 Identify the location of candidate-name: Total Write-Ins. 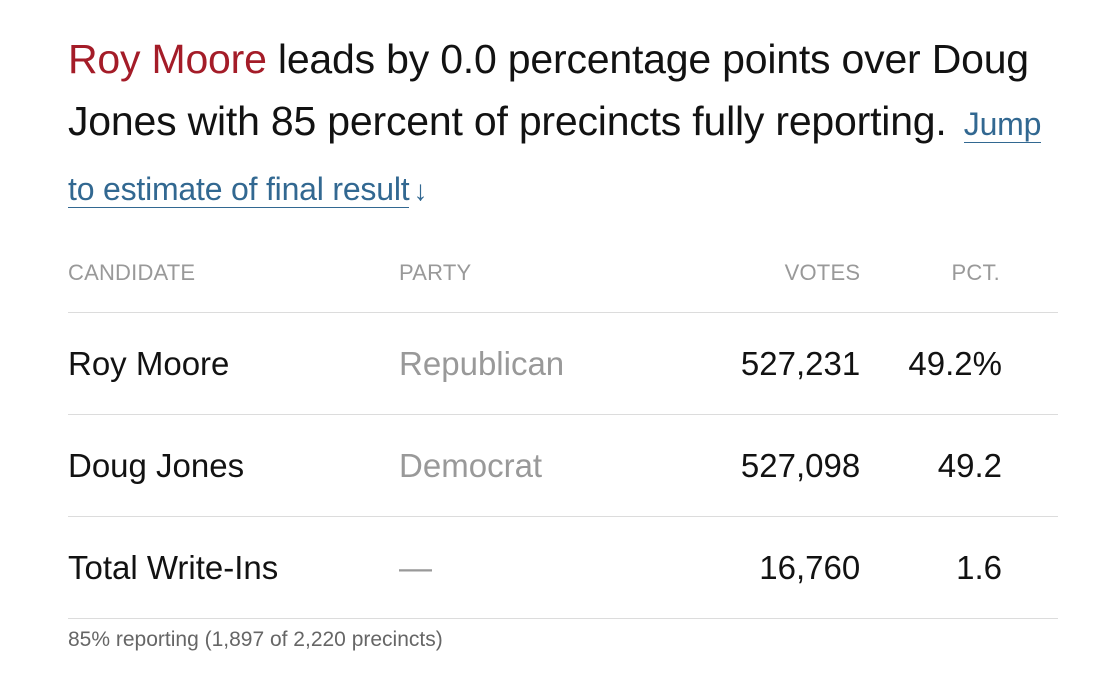
(234, 567).